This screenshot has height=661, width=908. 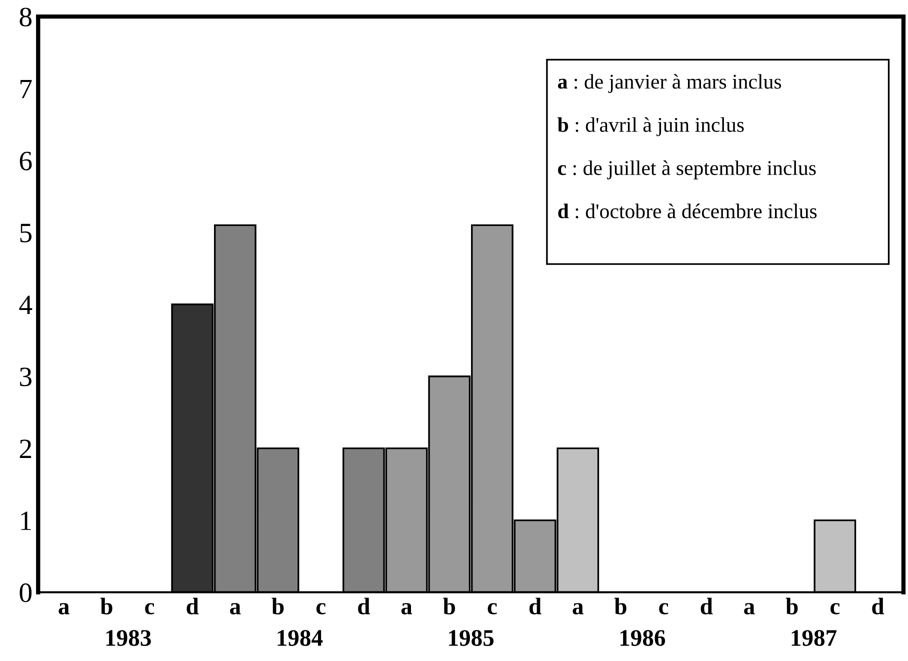 I want to click on text: 1986, so click(x=643, y=638).